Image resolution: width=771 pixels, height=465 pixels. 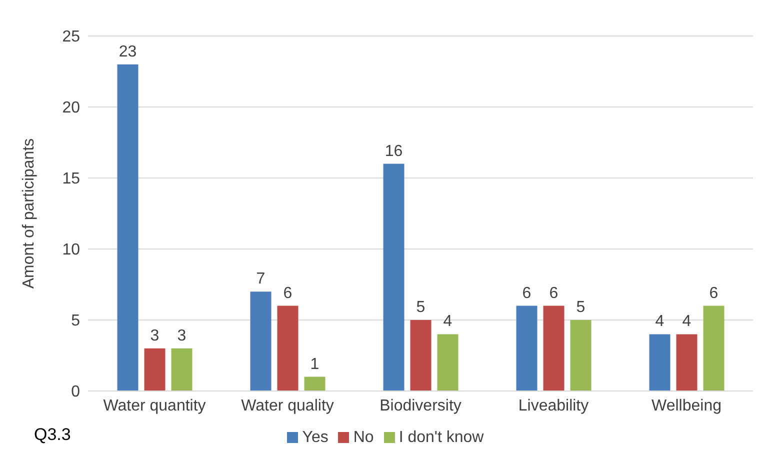 What do you see at coordinates (421, 405) in the screenshot?
I see `x-tick-label: Biodiversity` at bounding box center [421, 405].